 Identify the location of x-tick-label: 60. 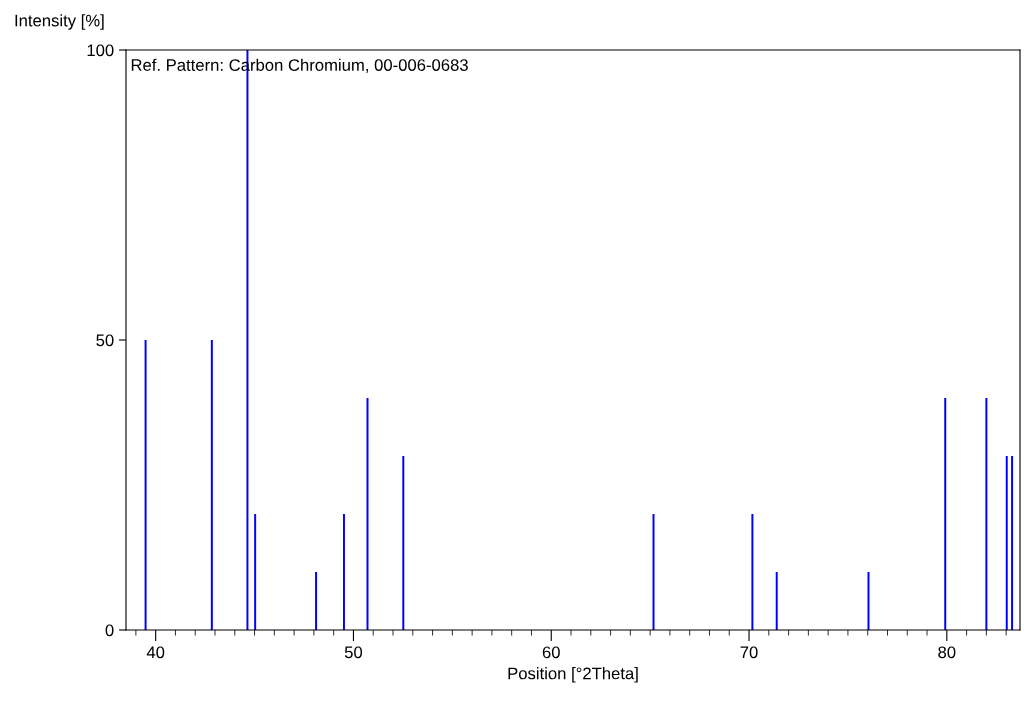
(551, 652).